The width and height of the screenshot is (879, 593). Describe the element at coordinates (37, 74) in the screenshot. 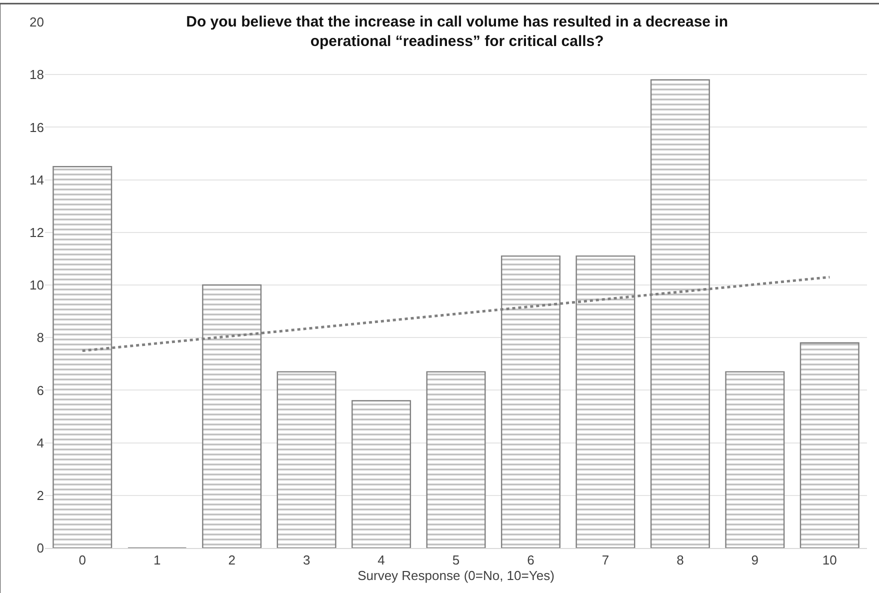

I see `y-tick-label: 18` at that location.